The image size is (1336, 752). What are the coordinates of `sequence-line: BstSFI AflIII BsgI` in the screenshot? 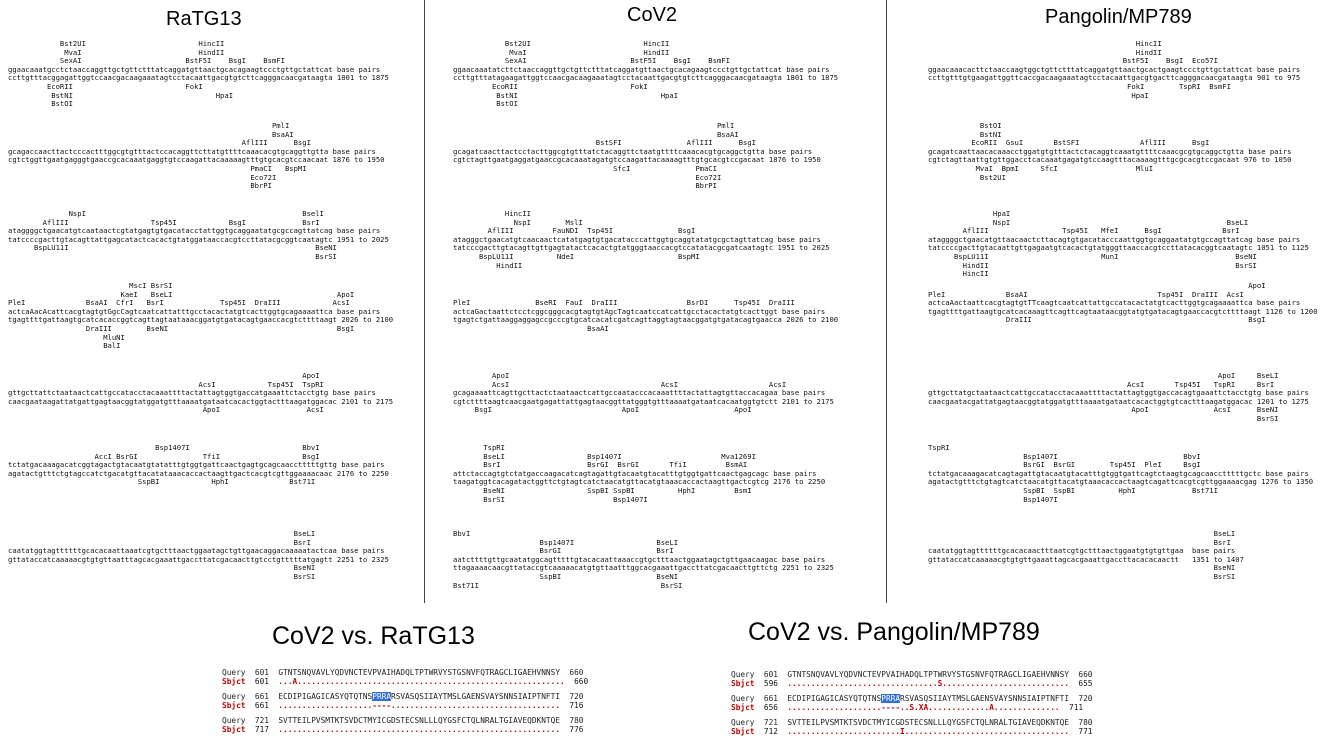 It's located at (604, 143).